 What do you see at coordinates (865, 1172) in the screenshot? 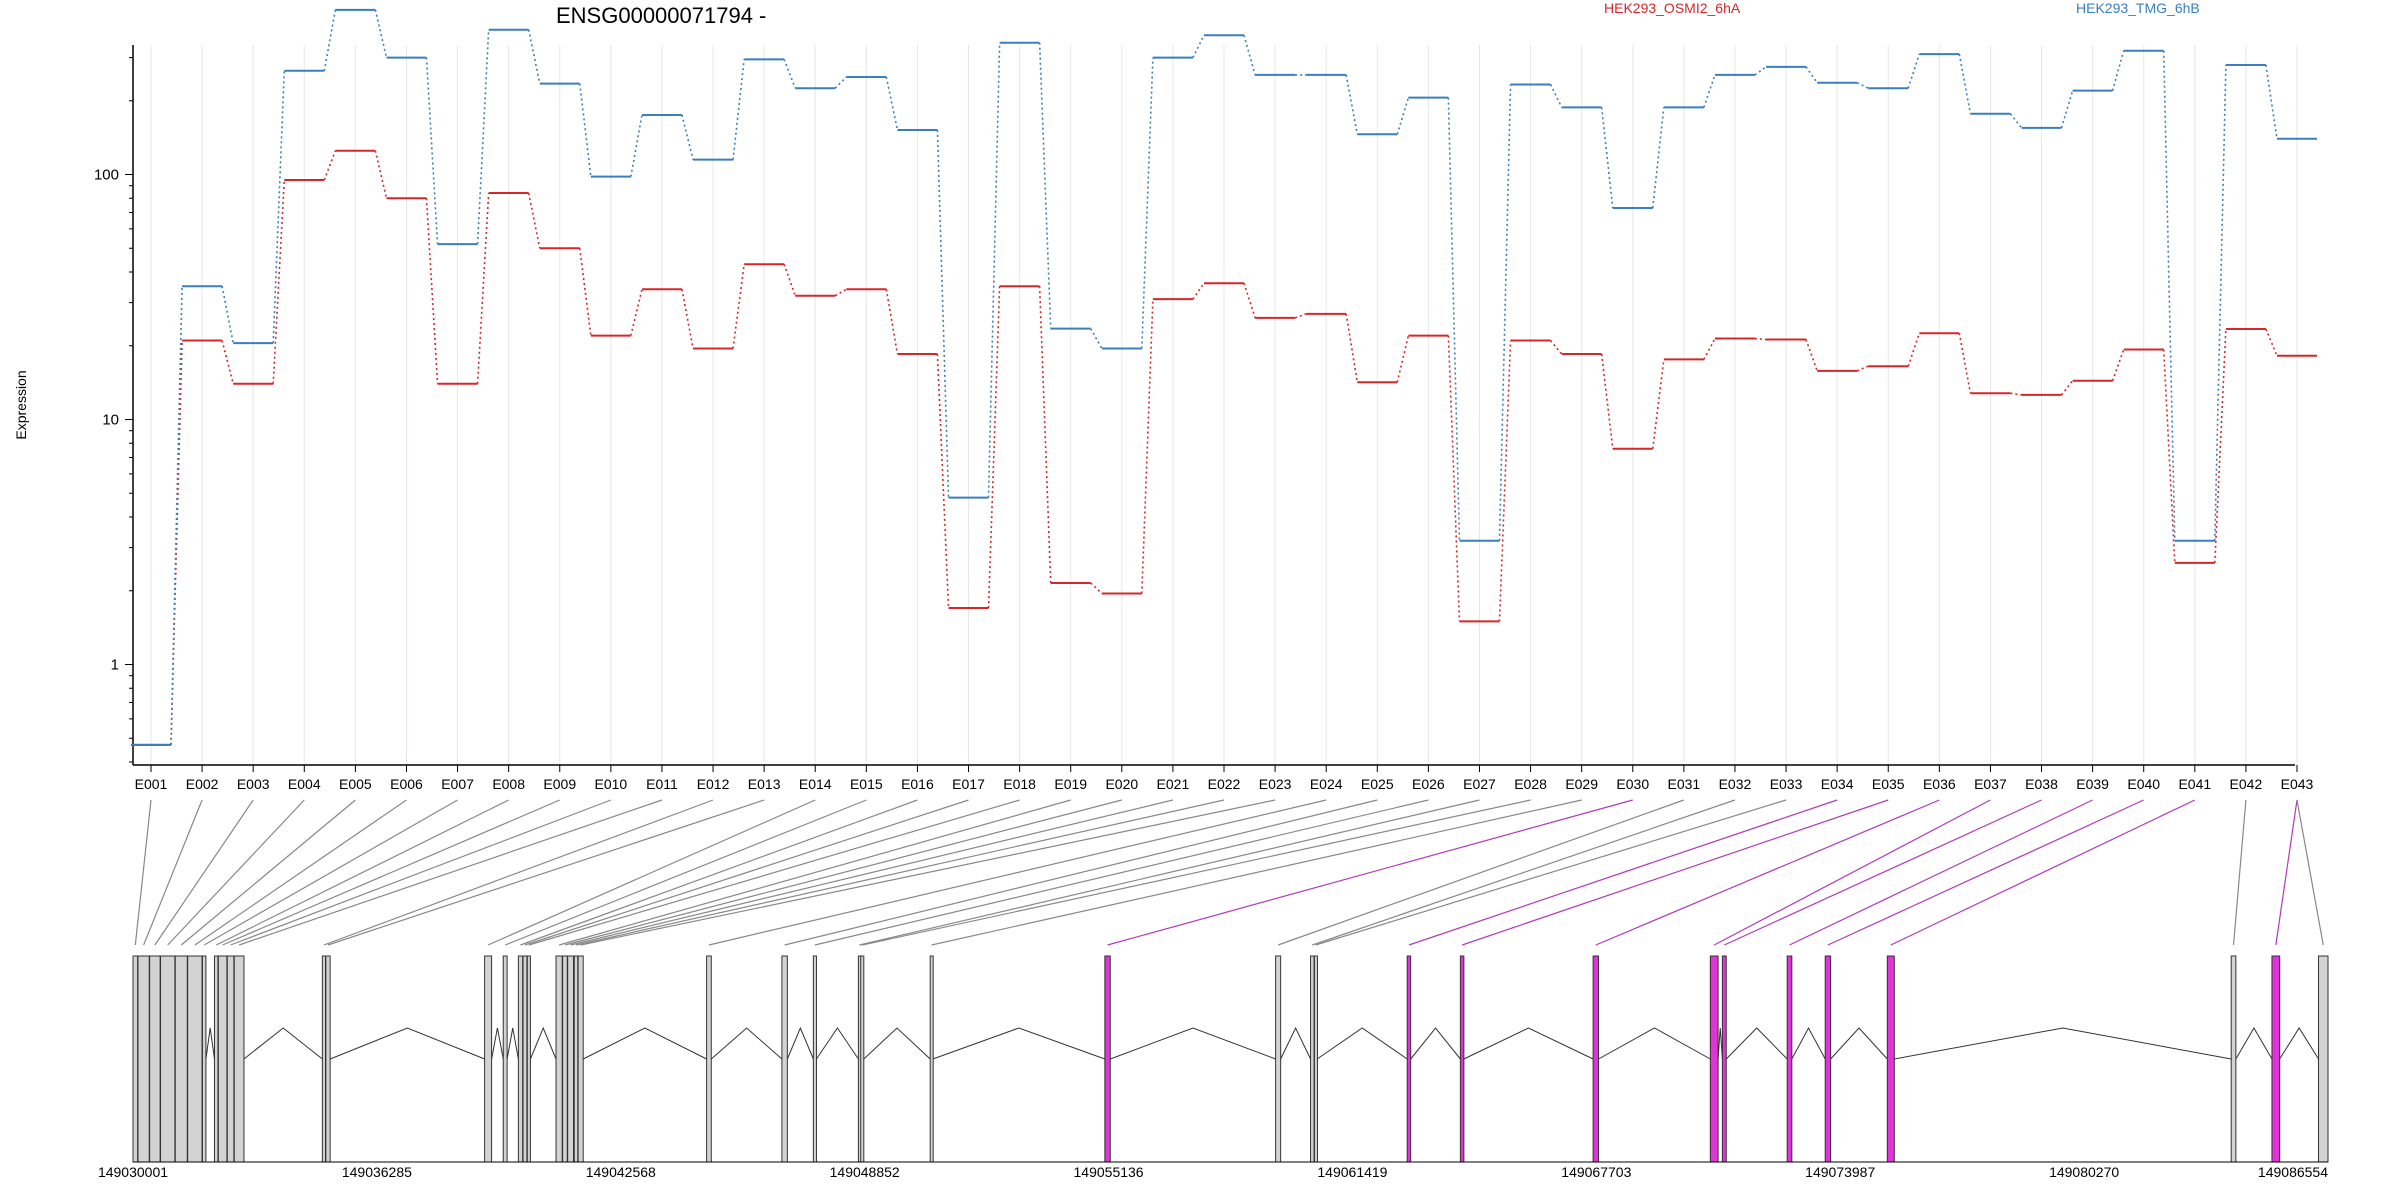
I see `genomic-tick-label: 149048852` at bounding box center [865, 1172].